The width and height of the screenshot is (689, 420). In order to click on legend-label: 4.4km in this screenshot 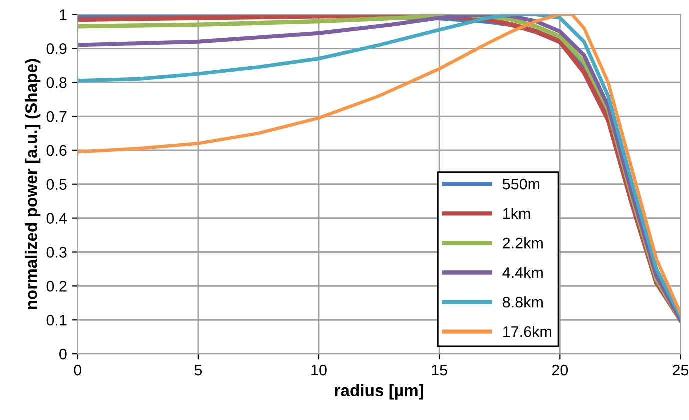, I will do `click(522, 272)`.